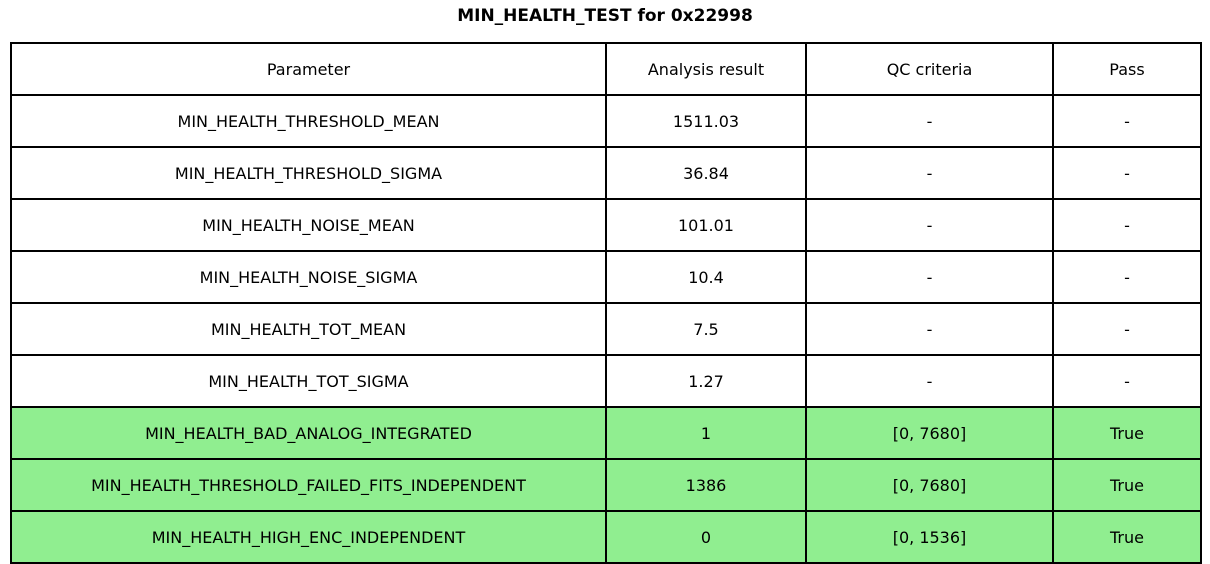  Describe the element at coordinates (706, 277) in the screenshot. I see `cell-analysis-result: 10.4` at that location.